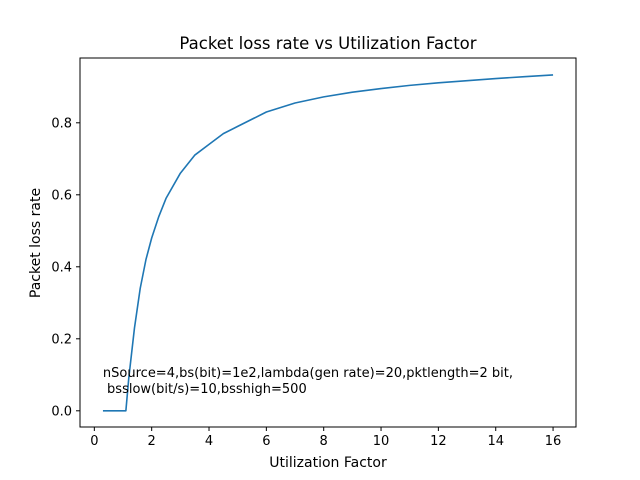  I want to click on x-tick-label: 14, so click(495, 441).